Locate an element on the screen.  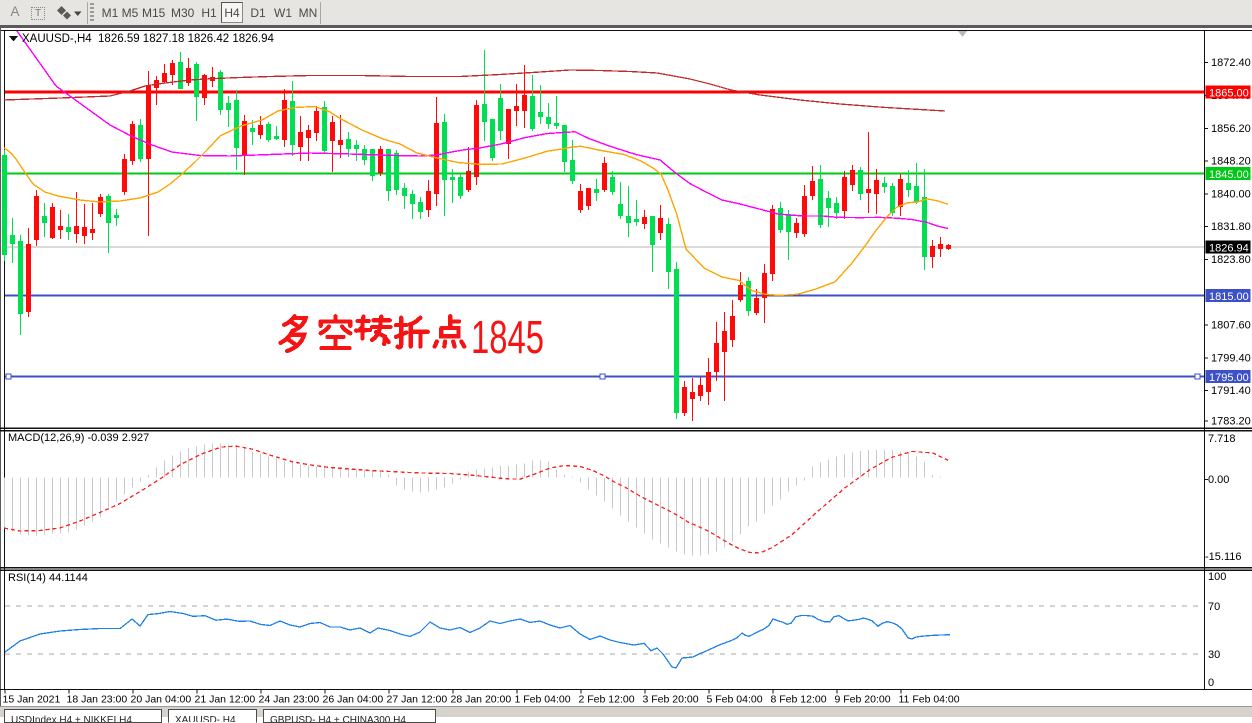
svg-text: 3 Feb 20:00 is located at coordinates (671, 700).